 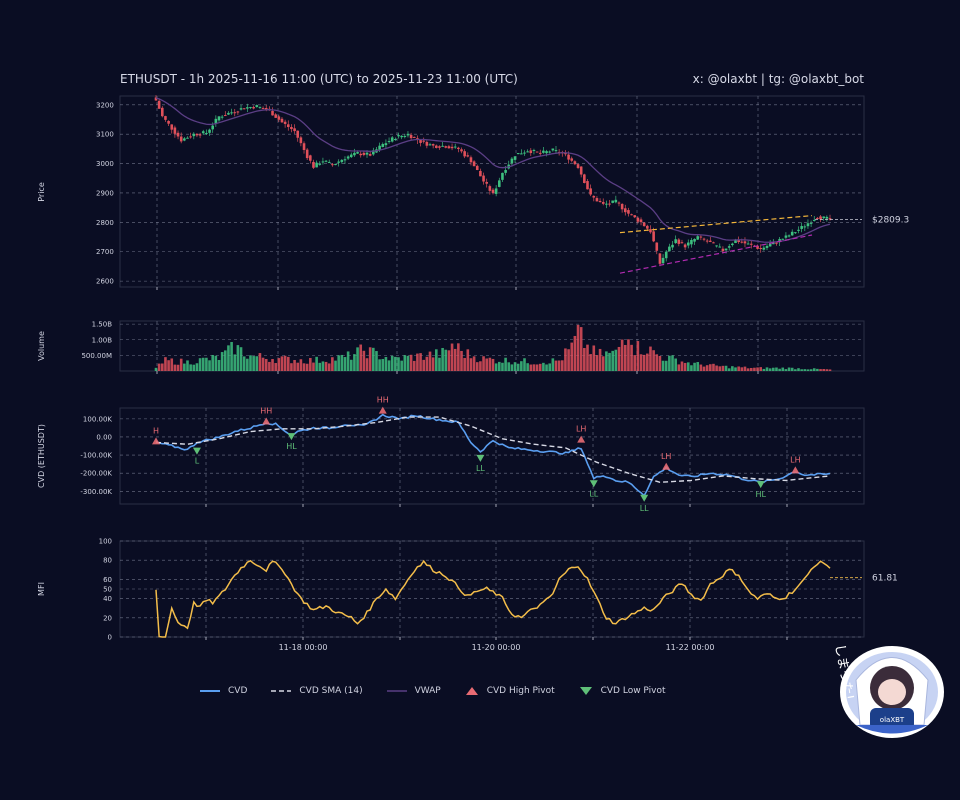 What do you see at coordinates (266, 410) in the screenshot?
I see `cvd-pivot-label: HH` at bounding box center [266, 410].